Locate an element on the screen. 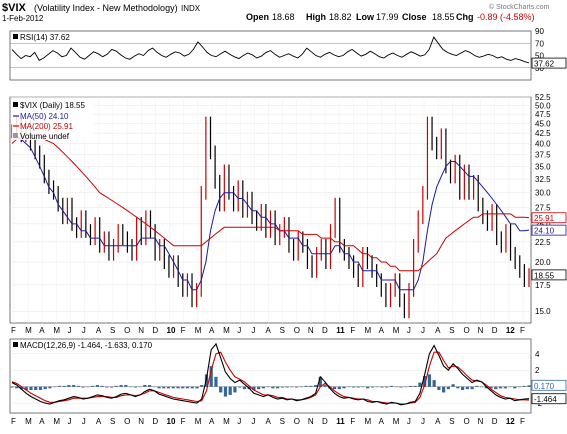  macd-signal-line is located at coordinates (270, 378).